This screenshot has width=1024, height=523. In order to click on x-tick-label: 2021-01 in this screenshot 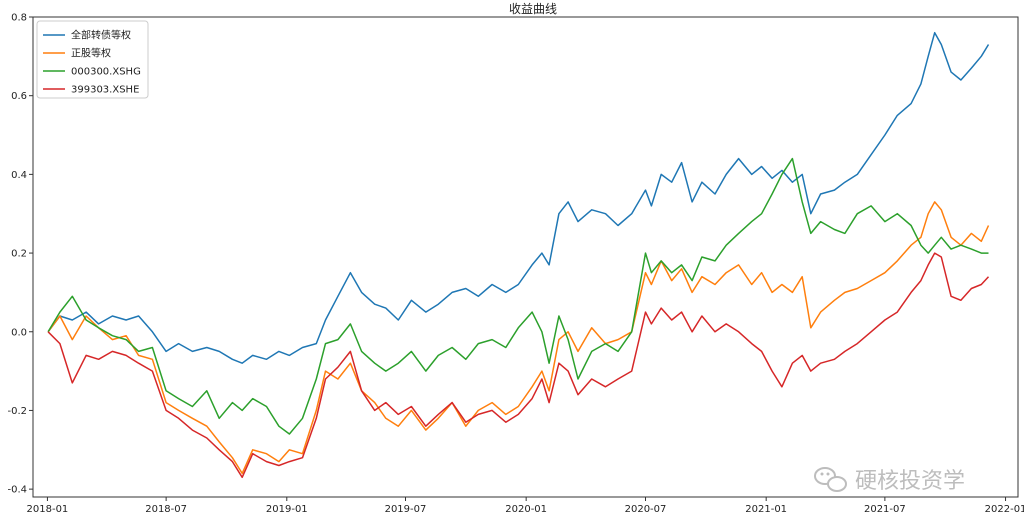, I will do `click(766, 509)`.